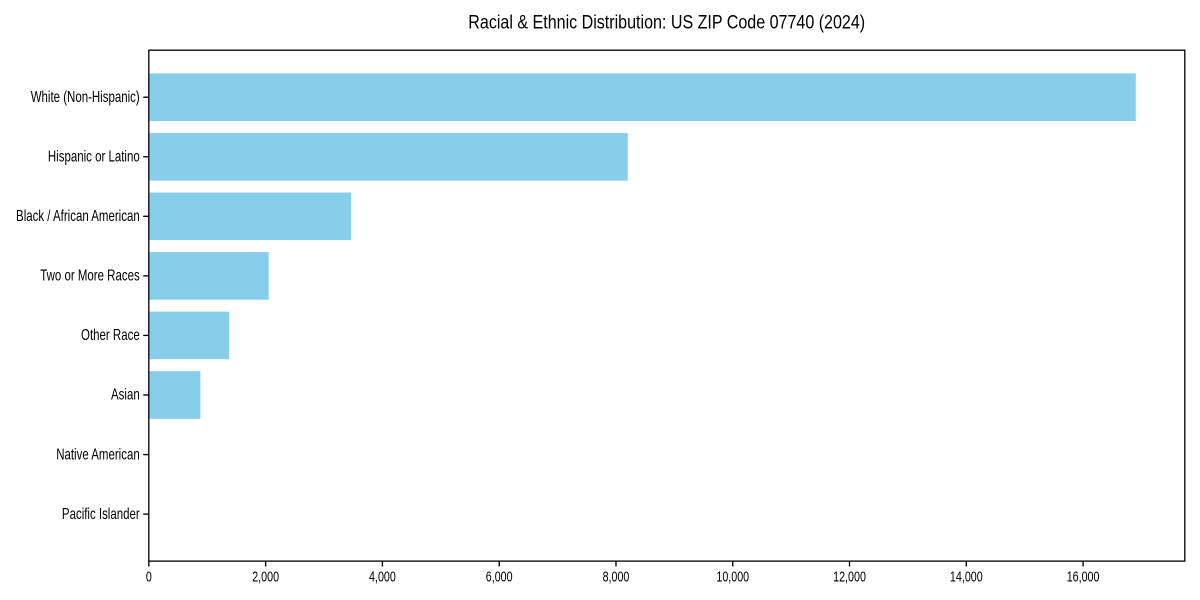 The height and width of the screenshot is (600, 1200). Describe the element at coordinates (94, 156) in the screenshot. I see `svg-text: Hispanic or Latino` at that location.